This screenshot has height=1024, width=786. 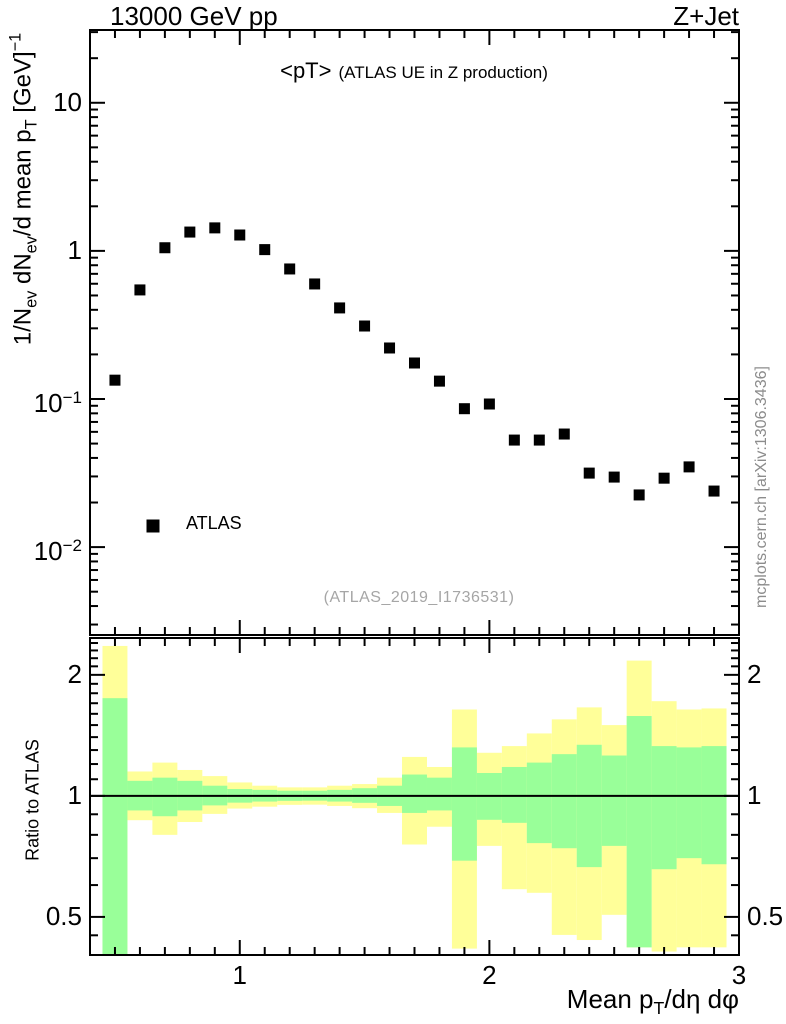 I want to click on text-segment: Mean p, so click(x=610, y=999).